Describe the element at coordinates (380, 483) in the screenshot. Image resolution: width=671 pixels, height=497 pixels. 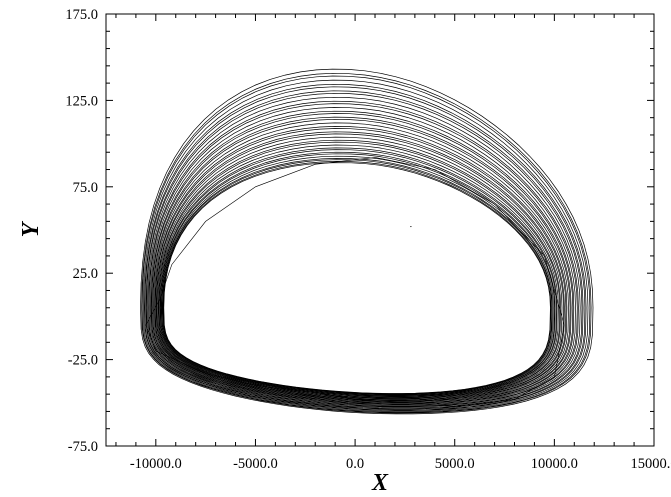
I see `x-axis-title: X` at that location.